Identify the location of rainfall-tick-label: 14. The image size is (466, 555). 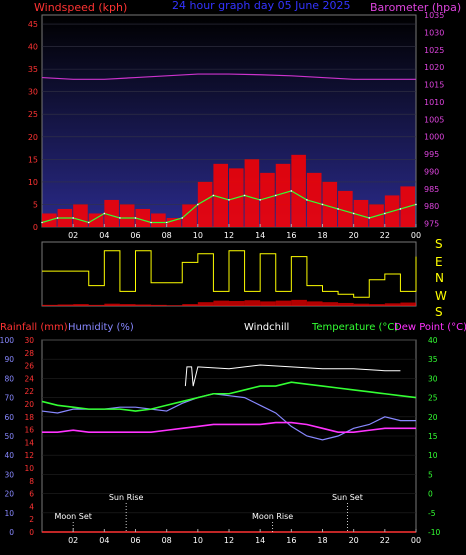
(29, 442).